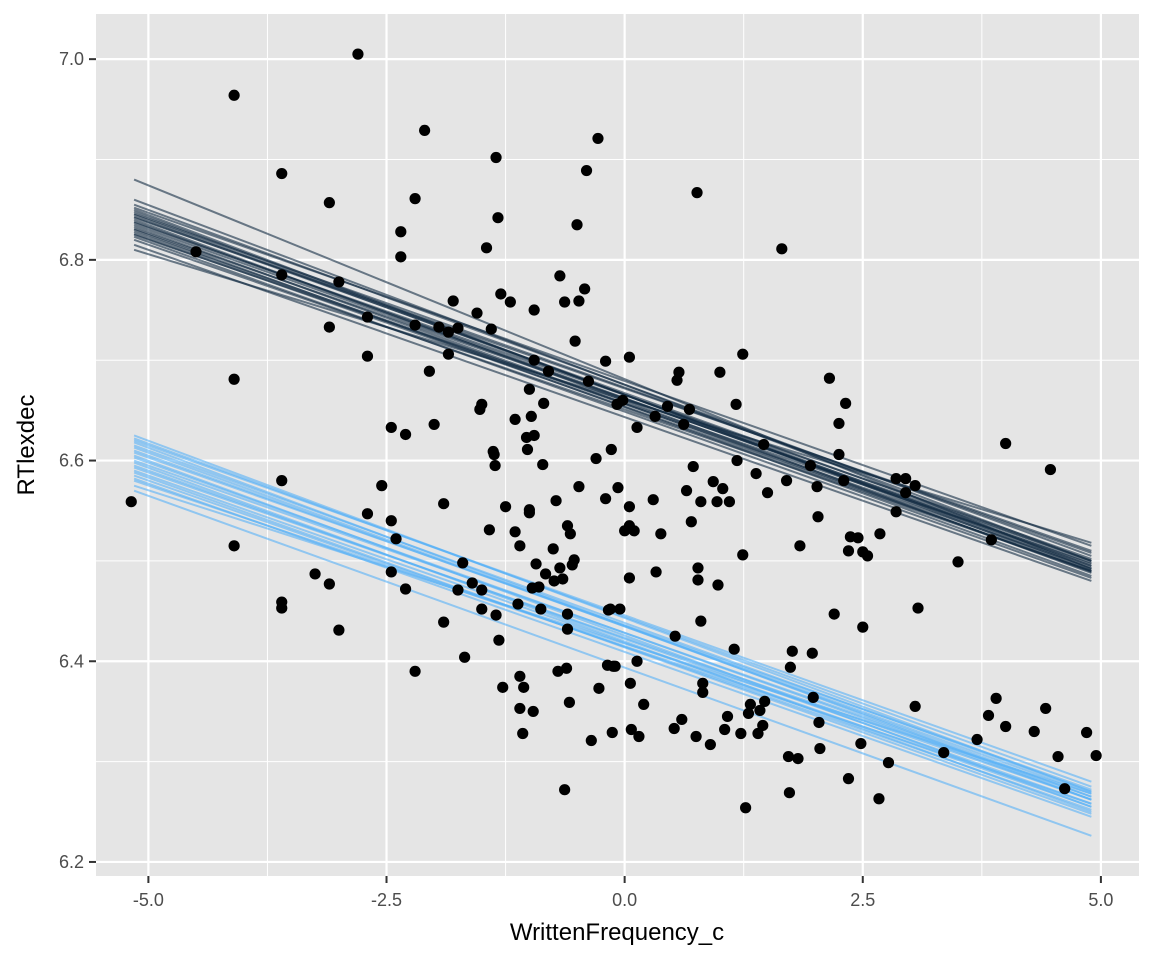 This screenshot has width=1152, height=960. What do you see at coordinates (71, 260) in the screenshot?
I see `y-tick-label: 6.8` at bounding box center [71, 260].